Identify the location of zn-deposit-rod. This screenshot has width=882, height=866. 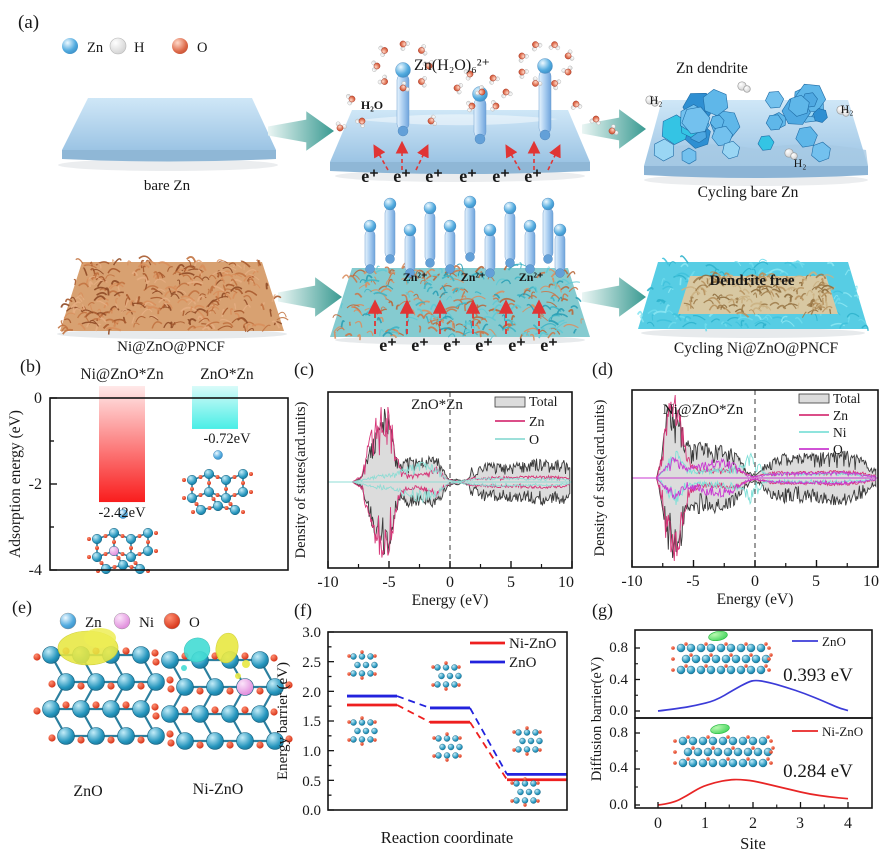
(480, 118).